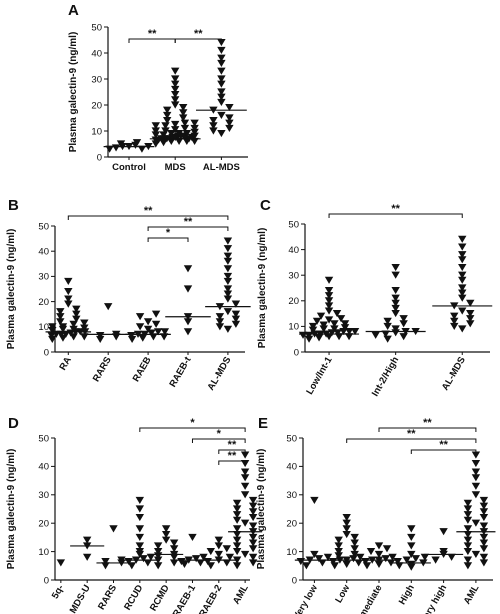 This screenshot has width=500, height=614. Describe the element at coordinates (443, 445) in the screenshot. I see `significance-label: **` at that location.